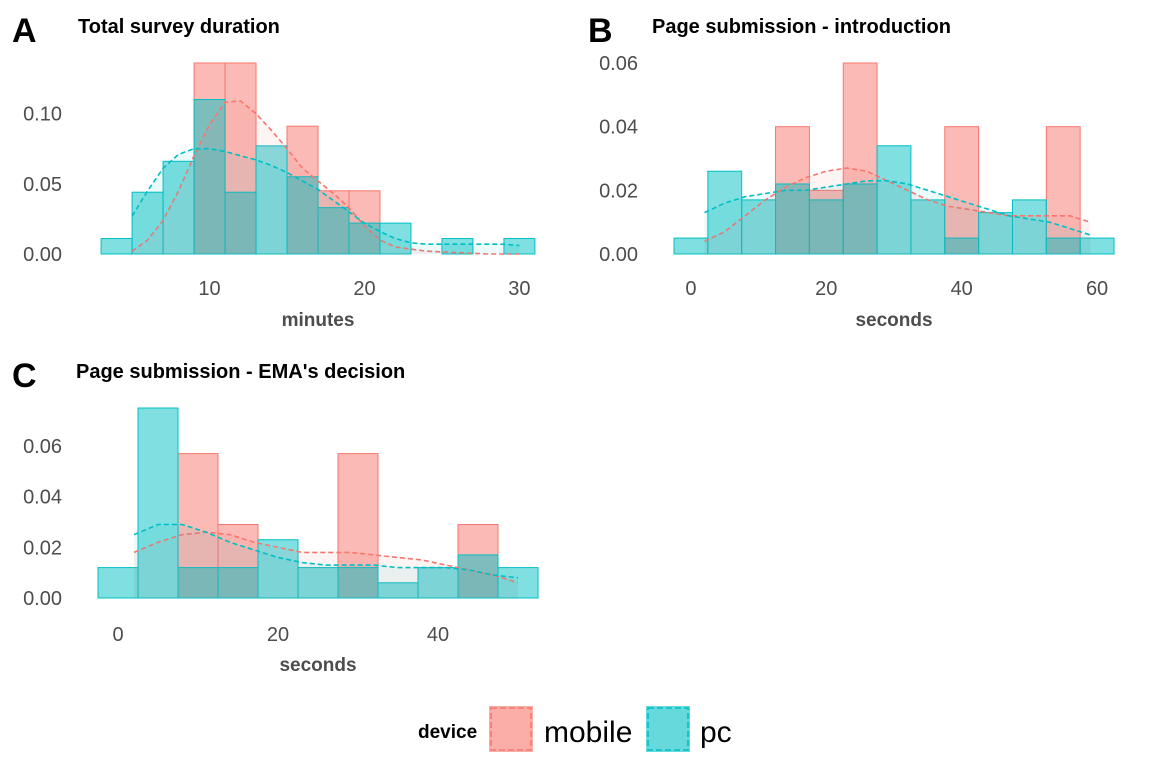 The width and height of the screenshot is (1152, 768). Describe the element at coordinates (24, 376) in the screenshot. I see `panel-tag-c: C` at that location.